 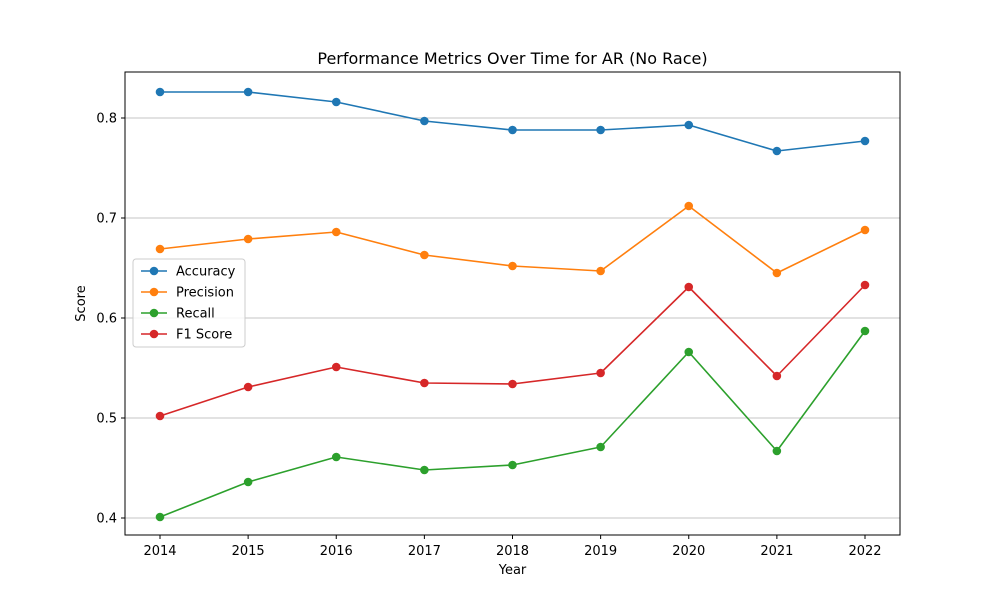 I want to click on x-axis-label: Year, so click(x=512, y=570).